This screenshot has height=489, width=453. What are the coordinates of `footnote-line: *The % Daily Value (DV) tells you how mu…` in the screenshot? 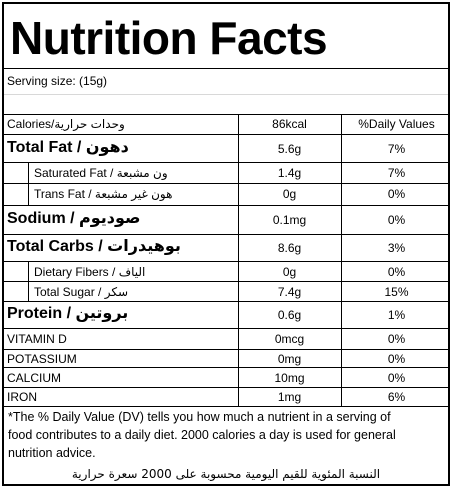 It's located at (199, 417).